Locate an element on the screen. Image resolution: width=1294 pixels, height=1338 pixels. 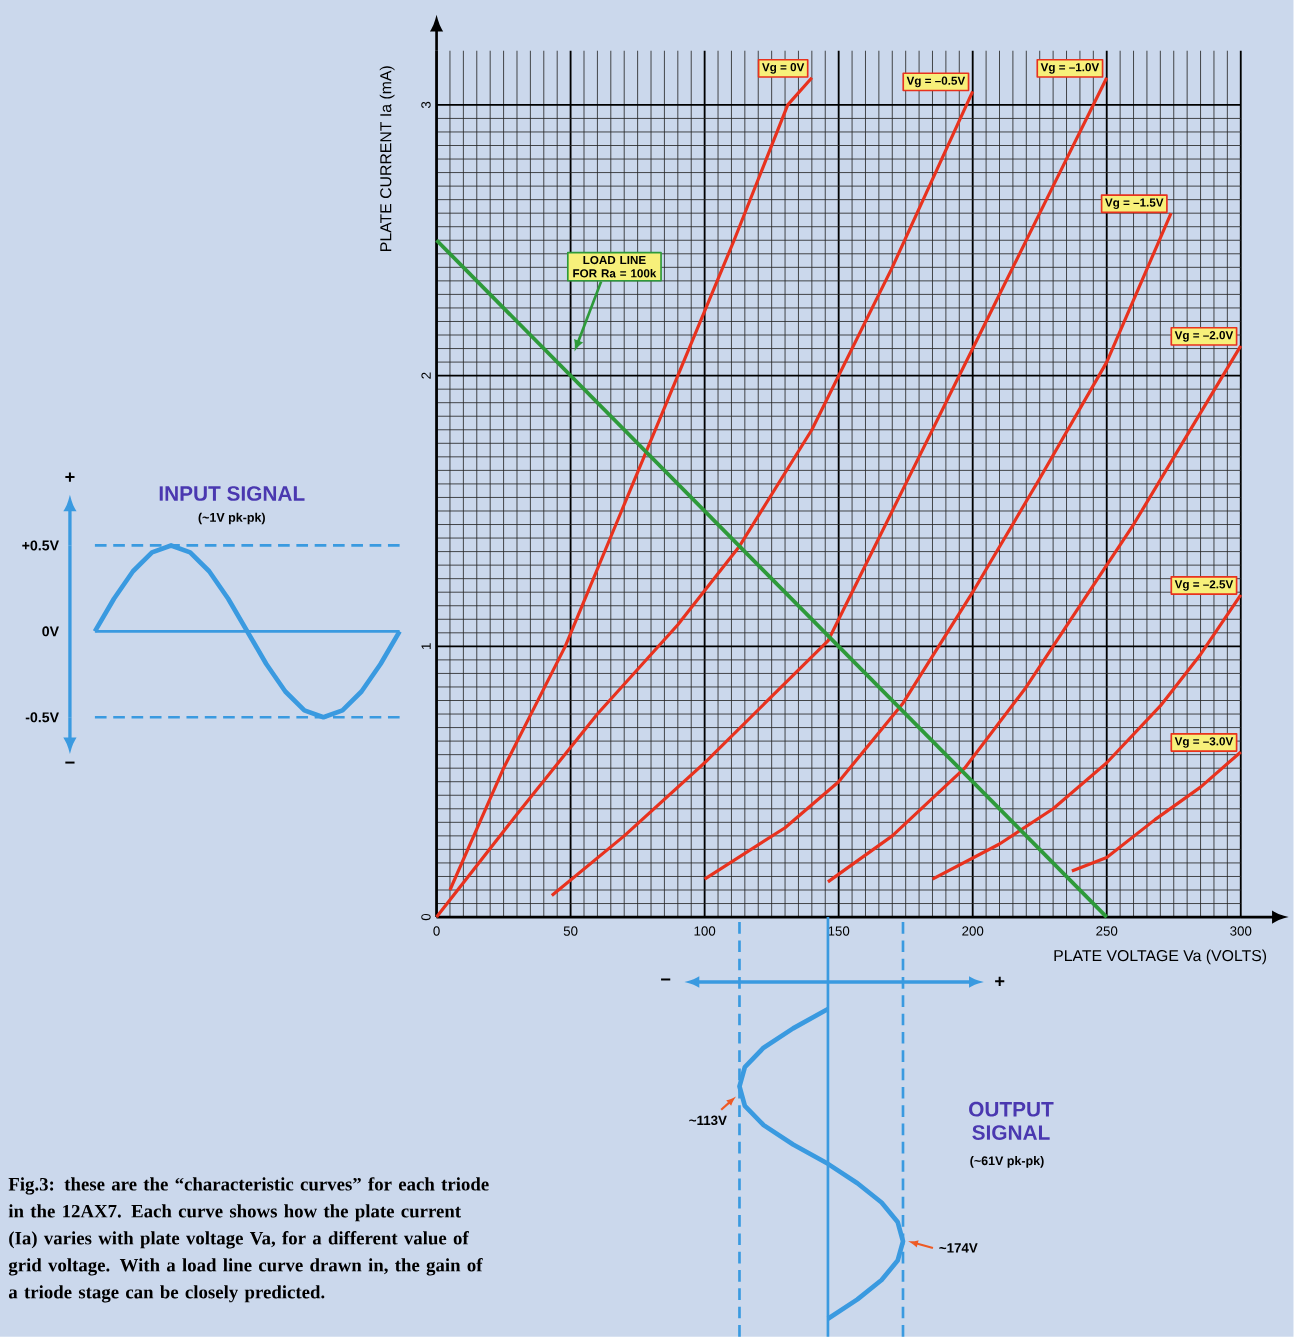
y-tick-label: +0.5V is located at coordinates (41, 545).